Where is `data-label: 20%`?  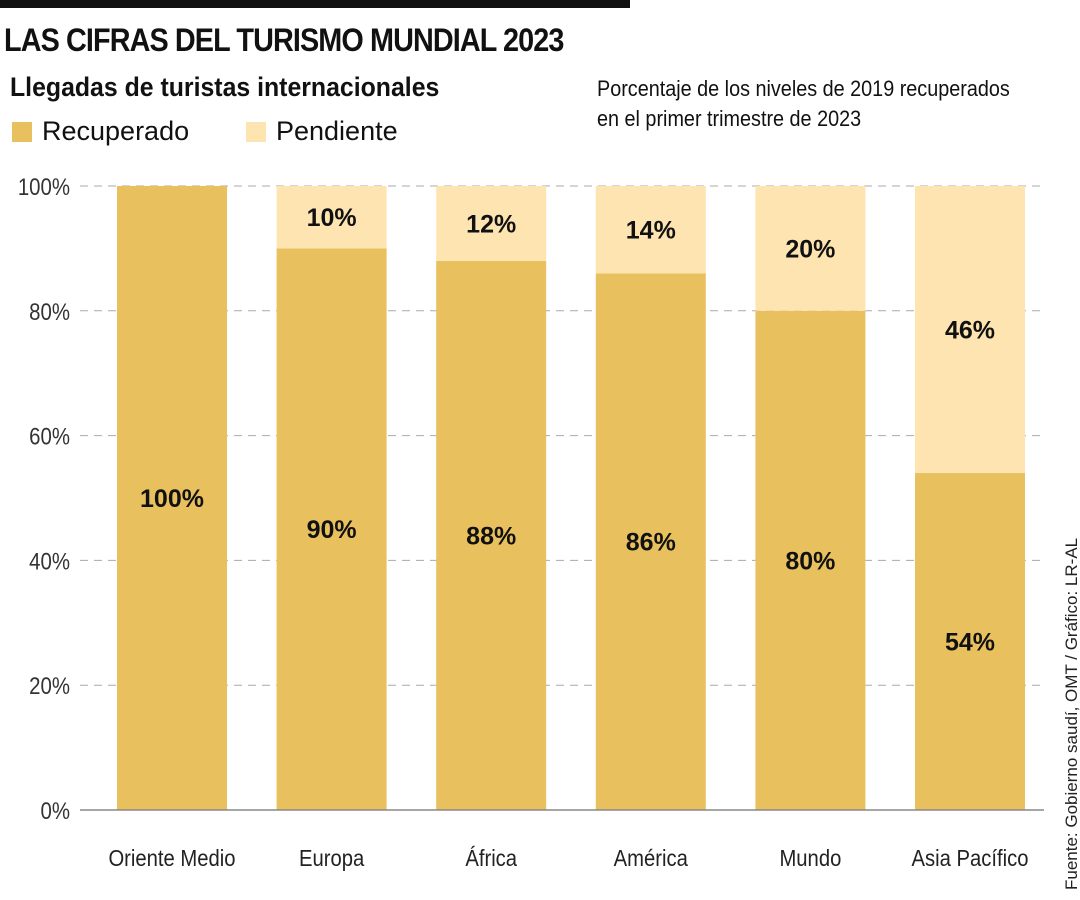 data-label: 20% is located at coordinates (810, 249).